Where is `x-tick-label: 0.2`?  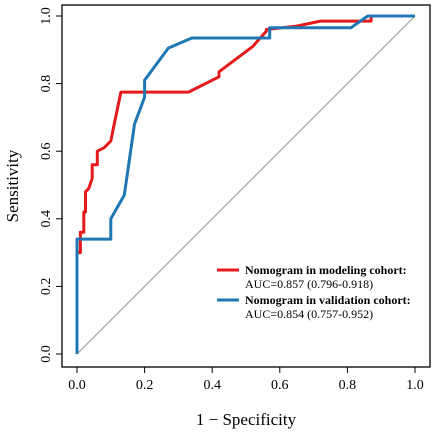
x-tick-label: 0.2 is located at coordinates (145, 385).